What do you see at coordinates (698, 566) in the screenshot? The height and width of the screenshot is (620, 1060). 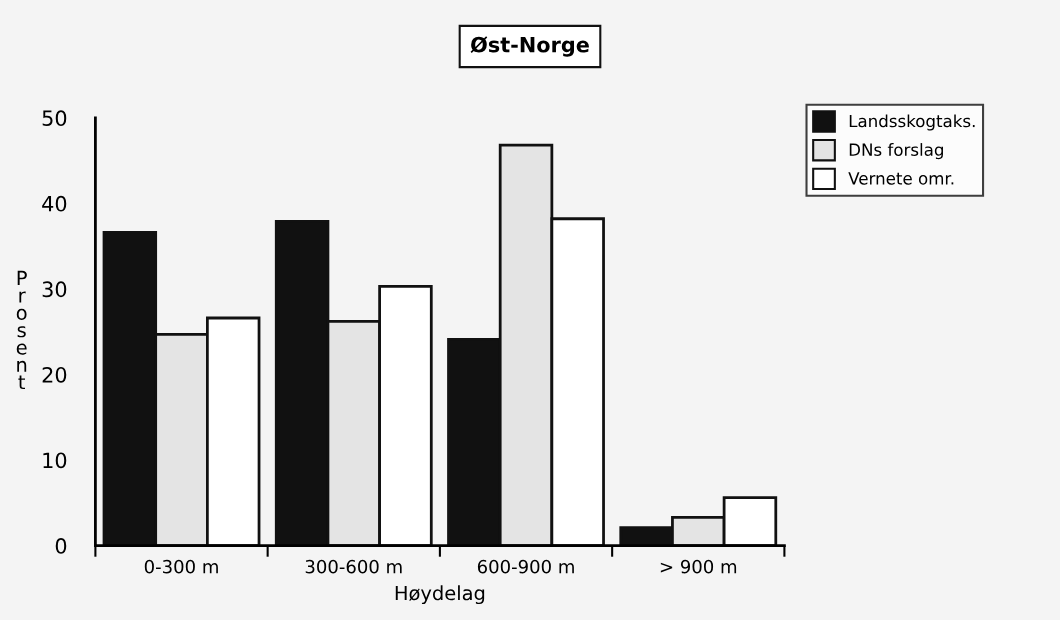 I see `x-tick-label: > 900 m` at bounding box center [698, 566].